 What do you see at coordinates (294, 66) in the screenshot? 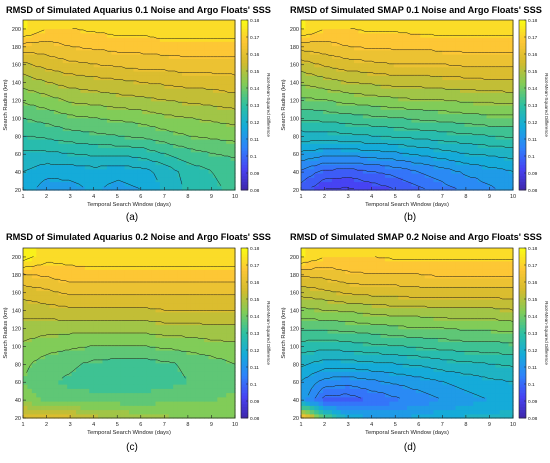
I see `y-tick-label: 160` at bounding box center [294, 66].